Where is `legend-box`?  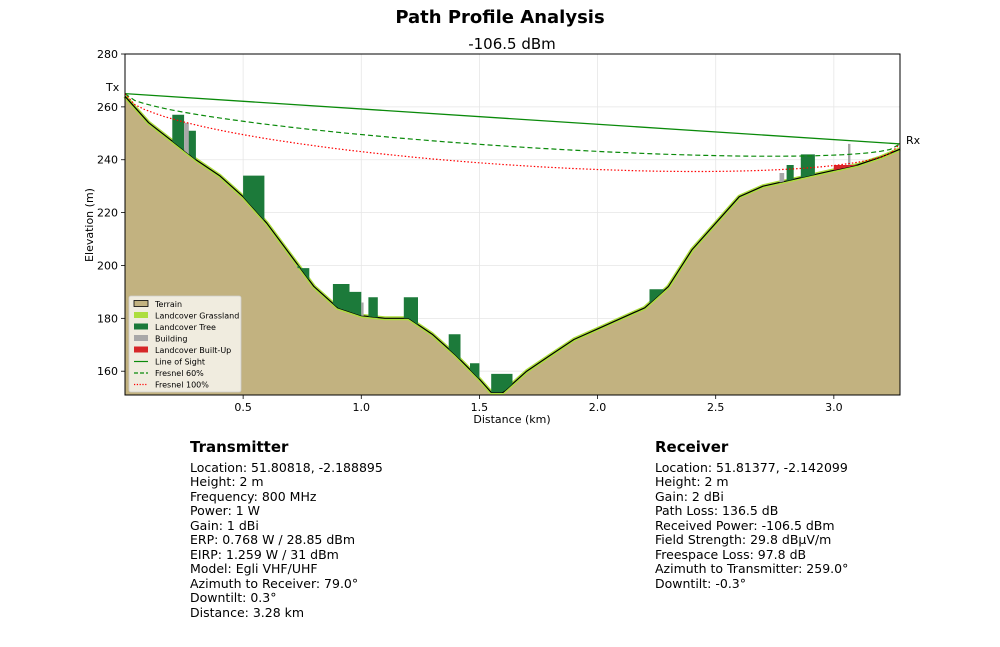
legend-box is located at coordinates (185, 344).